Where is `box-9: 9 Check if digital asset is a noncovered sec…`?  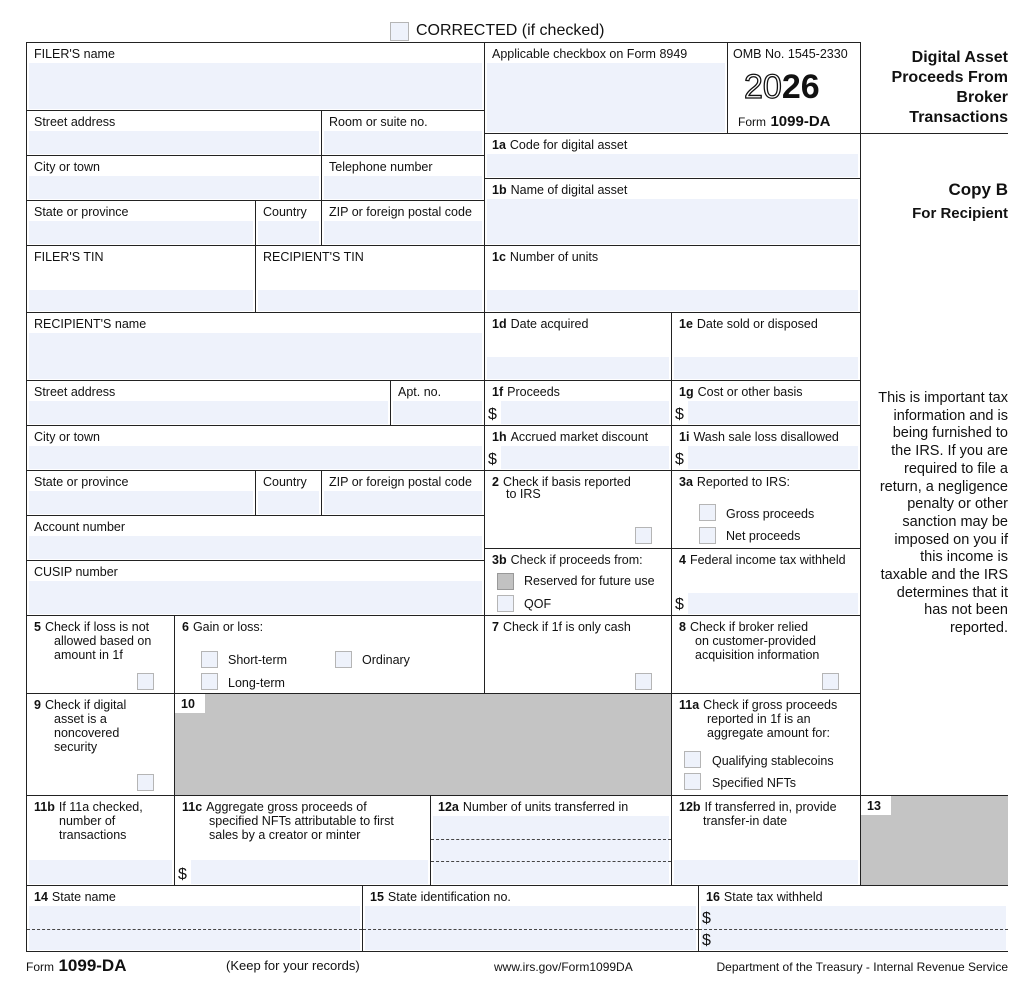
box-9: 9 Check if digital asset is a noncovered sec… is located at coordinates (100, 744).